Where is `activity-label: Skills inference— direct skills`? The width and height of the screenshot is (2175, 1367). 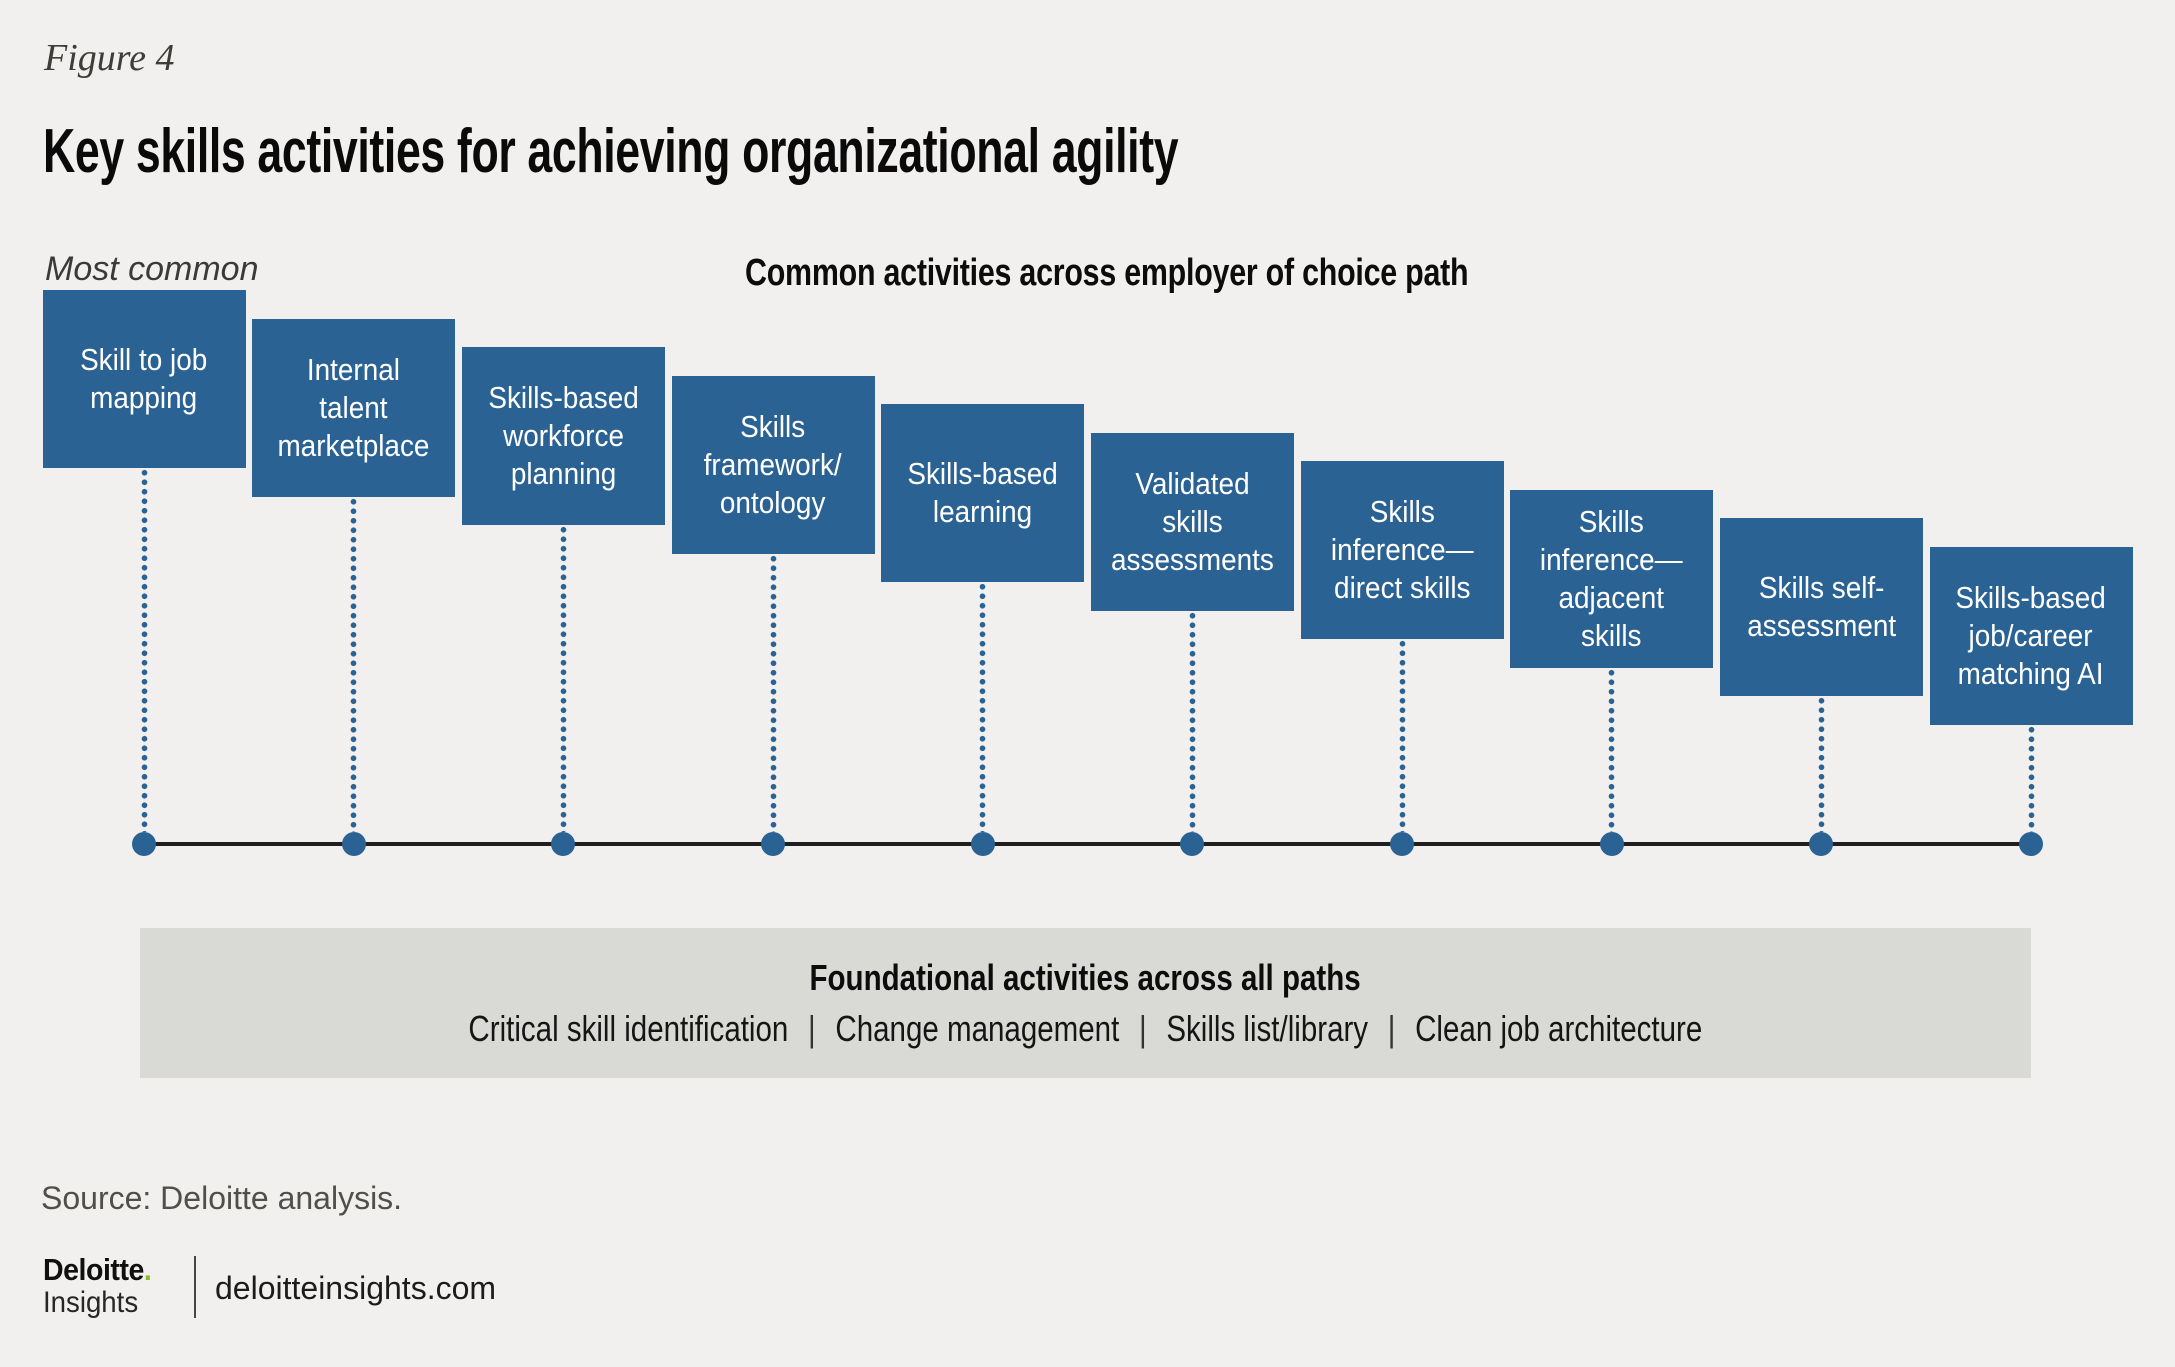 activity-label: Skills inference— direct skills is located at coordinates (1402, 550).